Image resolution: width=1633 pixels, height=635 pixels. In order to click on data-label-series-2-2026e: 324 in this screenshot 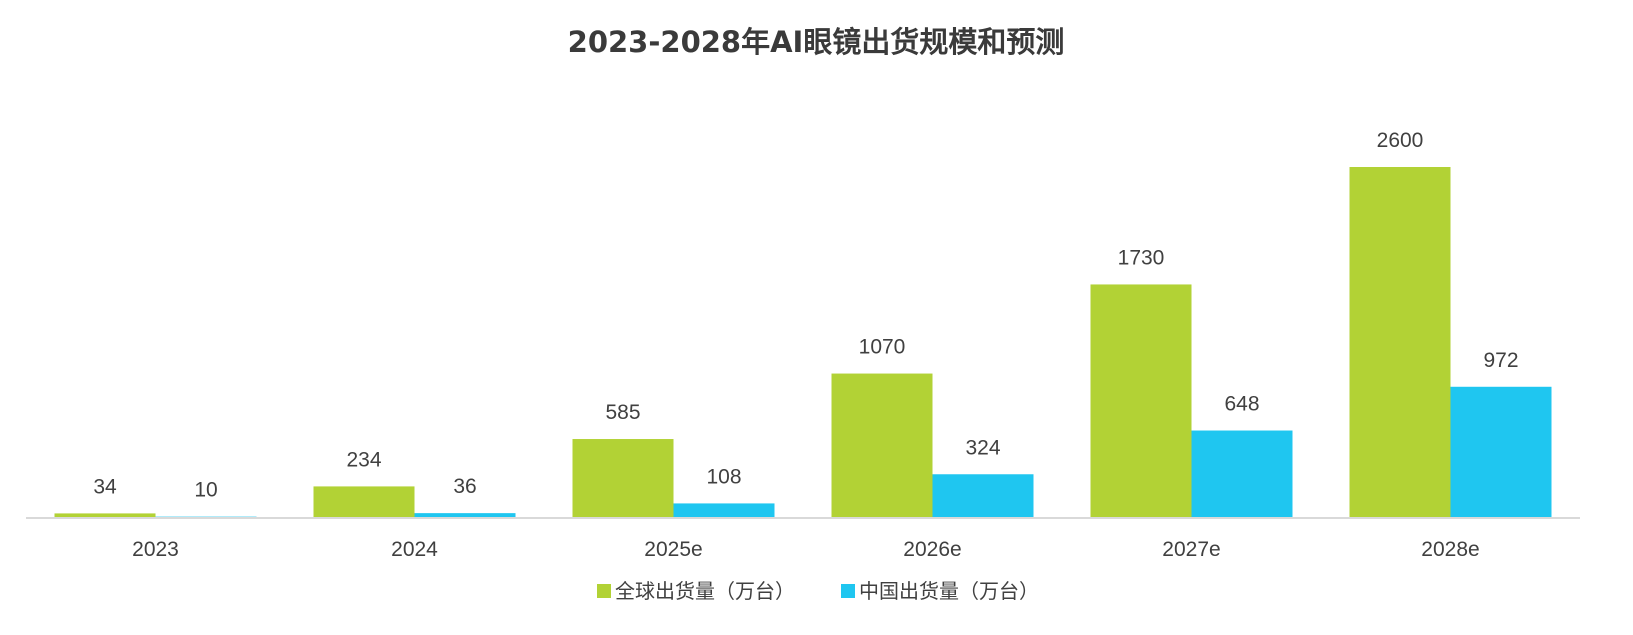, I will do `click(982, 447)`.